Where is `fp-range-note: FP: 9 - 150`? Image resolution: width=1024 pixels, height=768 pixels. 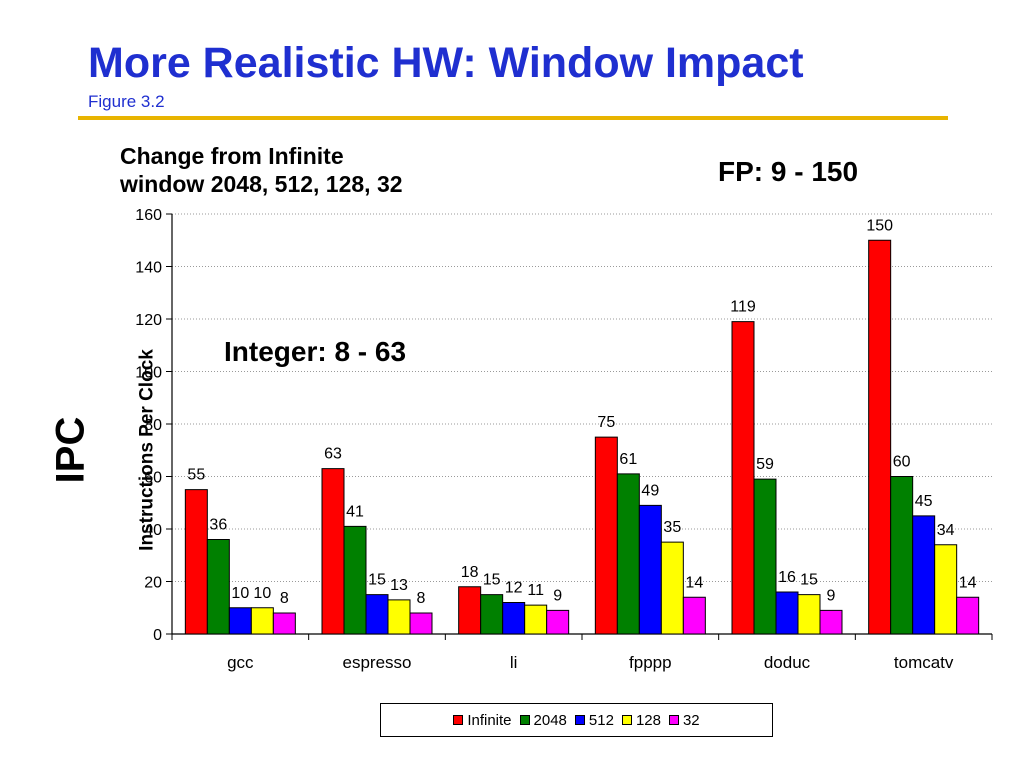 fp-range-note: FP: 9 - 150 is located at coordinates (788, 171).